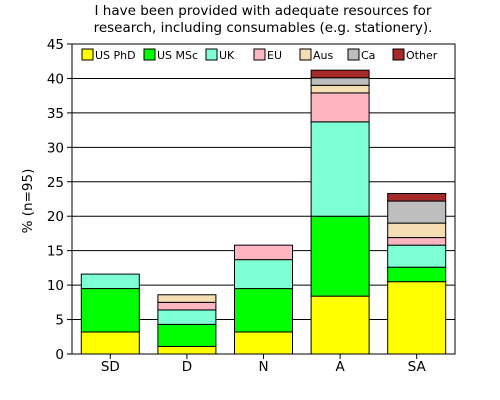 Image resolution: width=500 pixels, height=400 pixels. Describe the element at coordinates (422, 55) in the screenshot. I see `legend-label: Other` at that location.